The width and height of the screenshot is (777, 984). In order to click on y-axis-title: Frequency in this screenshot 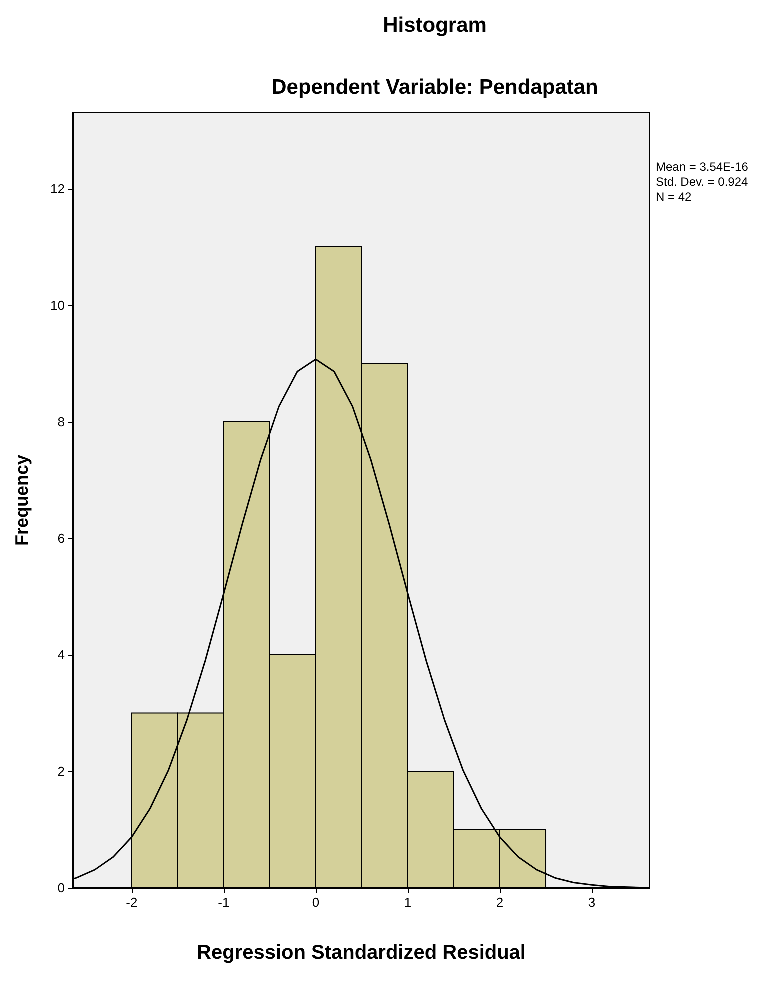, I will do `click(22, 500)`.